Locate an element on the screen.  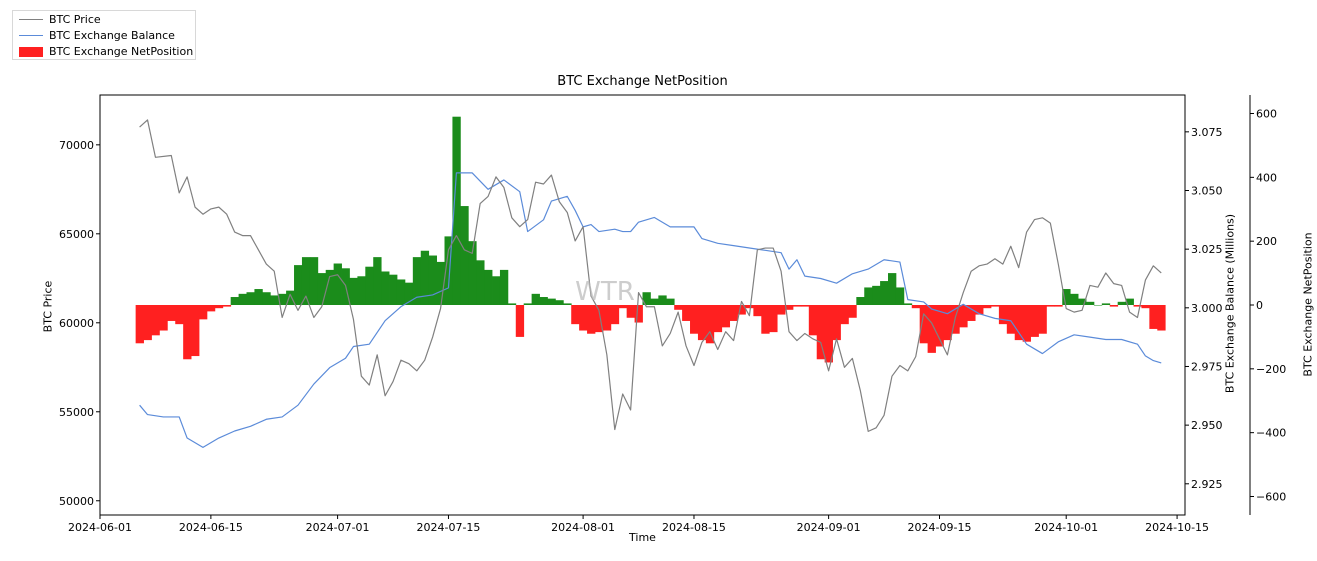
y-netposition-tick-label-0: −600 is located at coordinates (1271, 496).